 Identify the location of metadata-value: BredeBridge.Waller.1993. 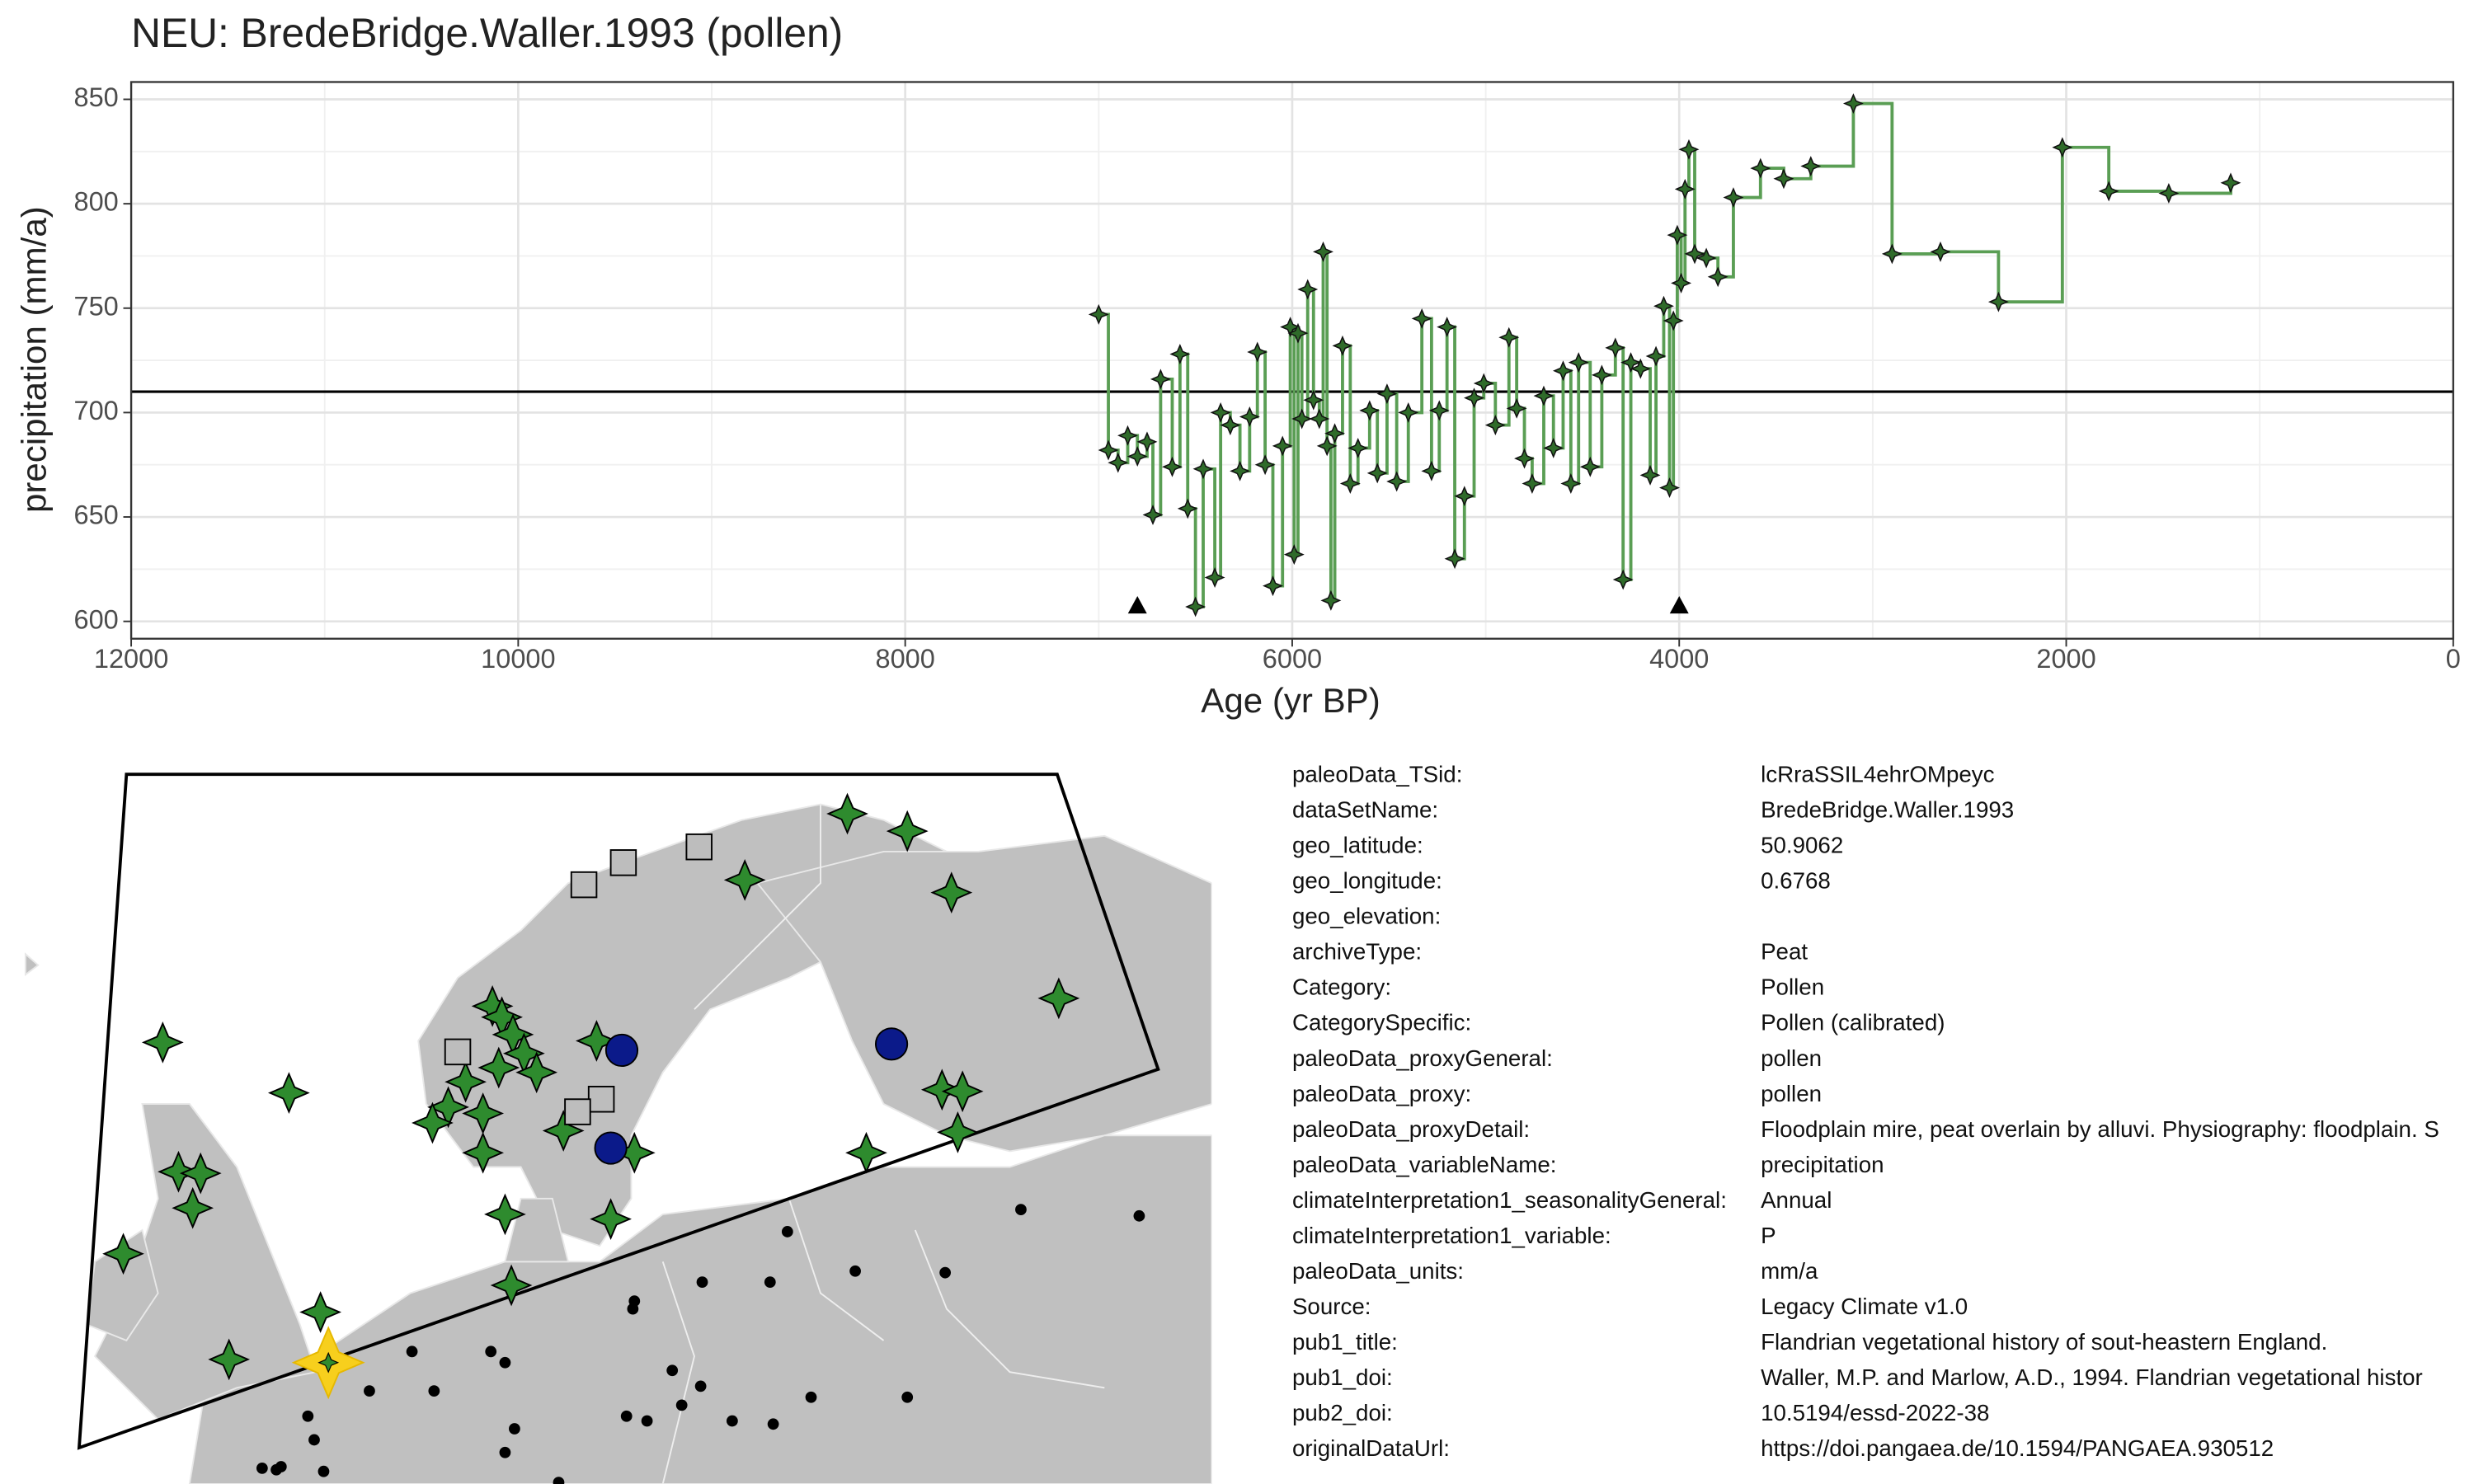
(1887, 809).